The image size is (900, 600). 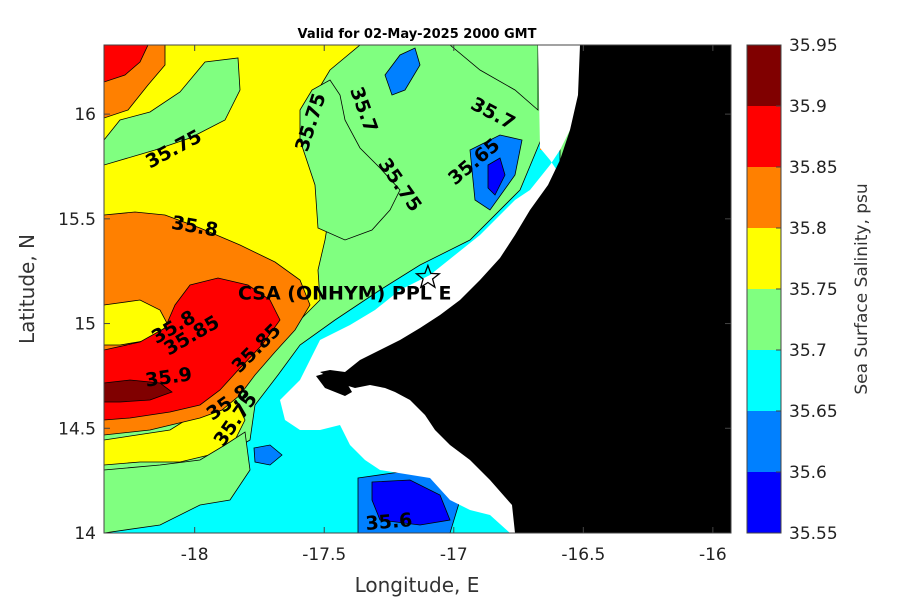 What do you see at coordinates (344, 293) in the screenshot?
I see `site-label: CSA (ONHYM) PPL E` at bounding box center [344, 293].